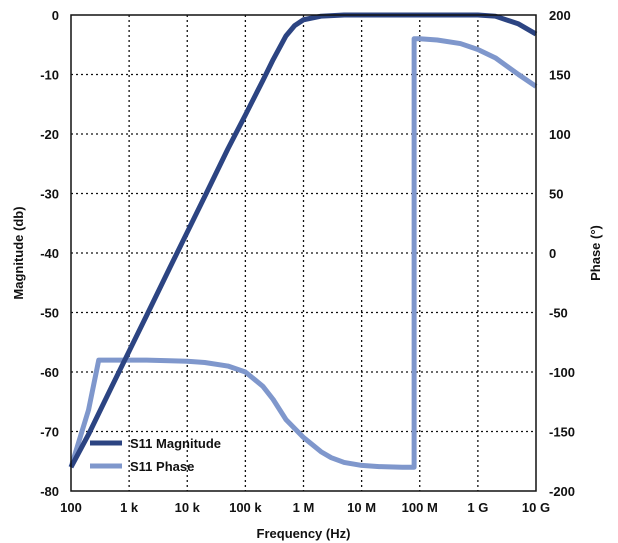 The height and width of the screenshot is (543, 618). I want to click on left-y-tick-label: -60, so click(49, 372).